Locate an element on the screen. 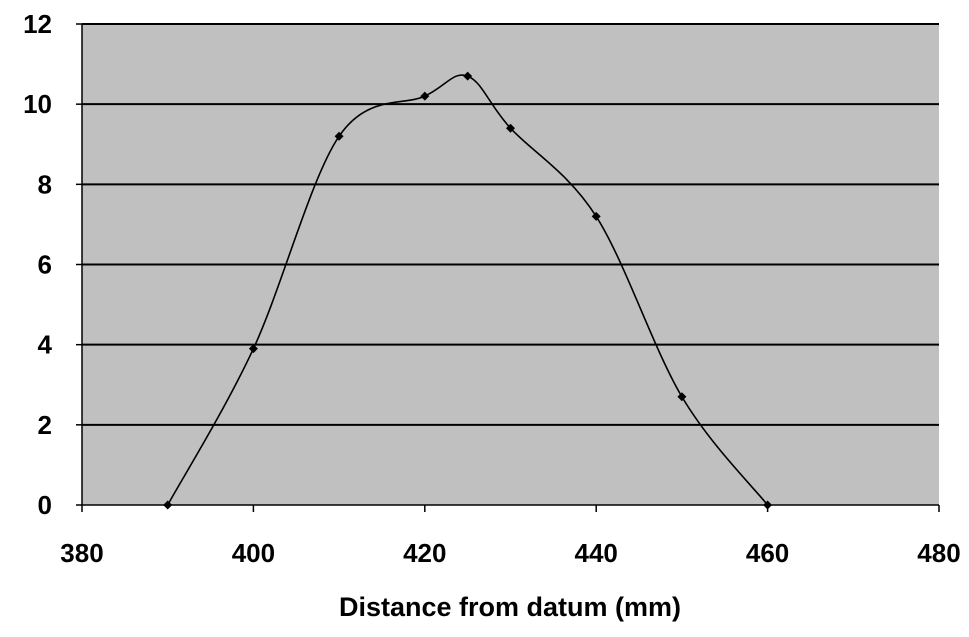 The image size is (969, 637). x-tick-label: 480 is located at coordinates (938, 553).